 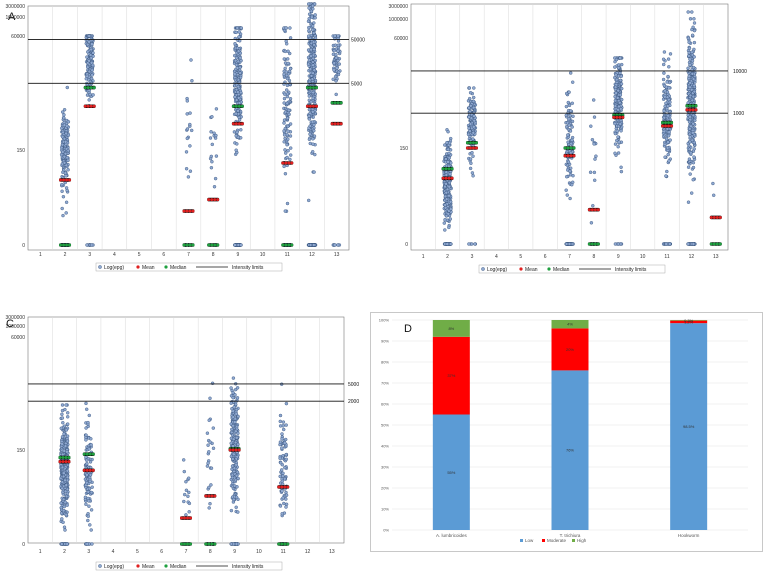 What do you see at coordinates (189, 566) in the screenshot?
I see `panel-c-legend: Log(epg) Mean Median Intensity limits` at bounding box center [189, 566].